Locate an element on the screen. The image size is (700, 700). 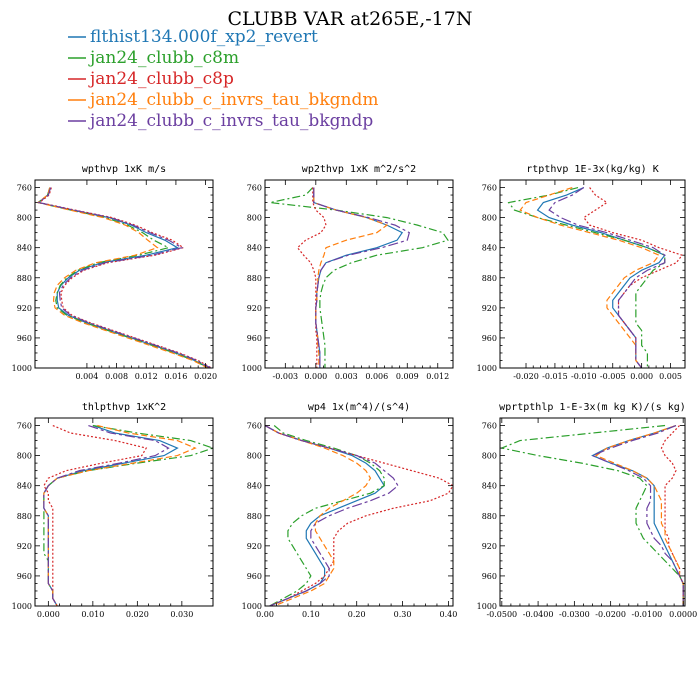
x-tick-label: 0.030 is located at coordinates (181, 614).